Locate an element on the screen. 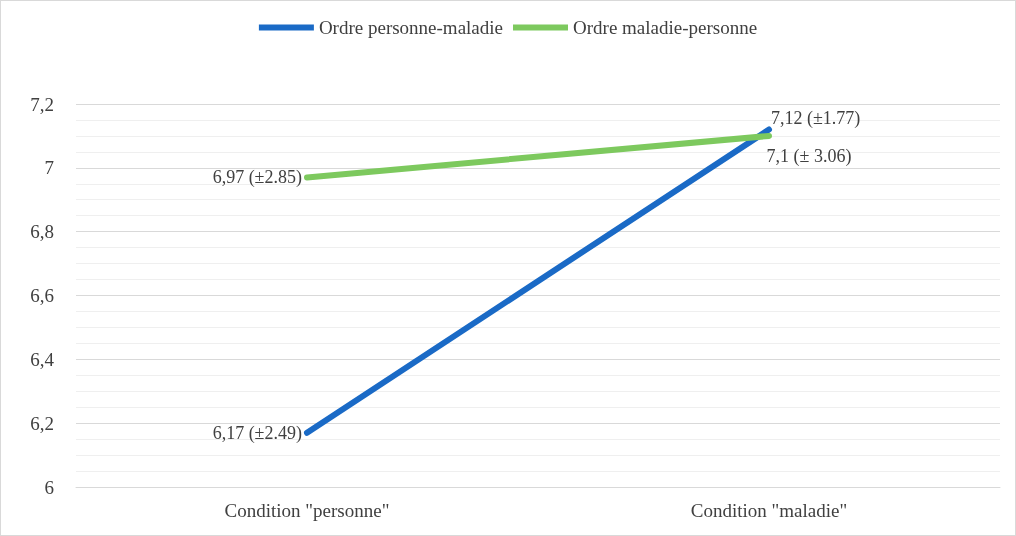  x-tick-label: Condition "personne" is located at coordinates (307, 510).